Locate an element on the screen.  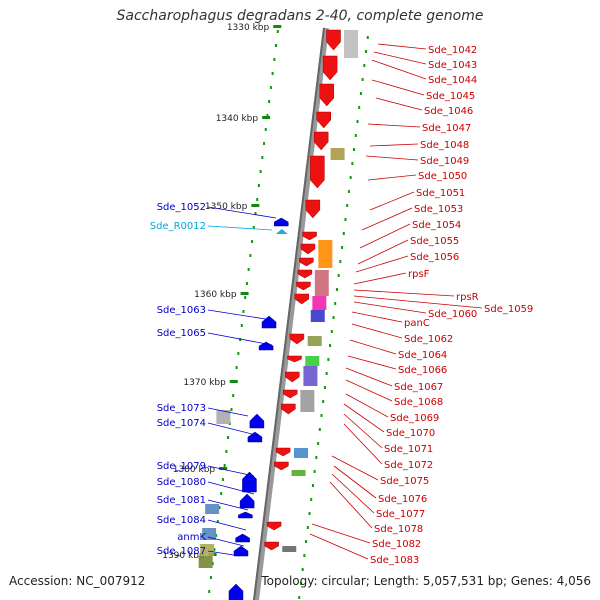
left-gene-label: Sde_1063 is located at coordinates (181, 310).